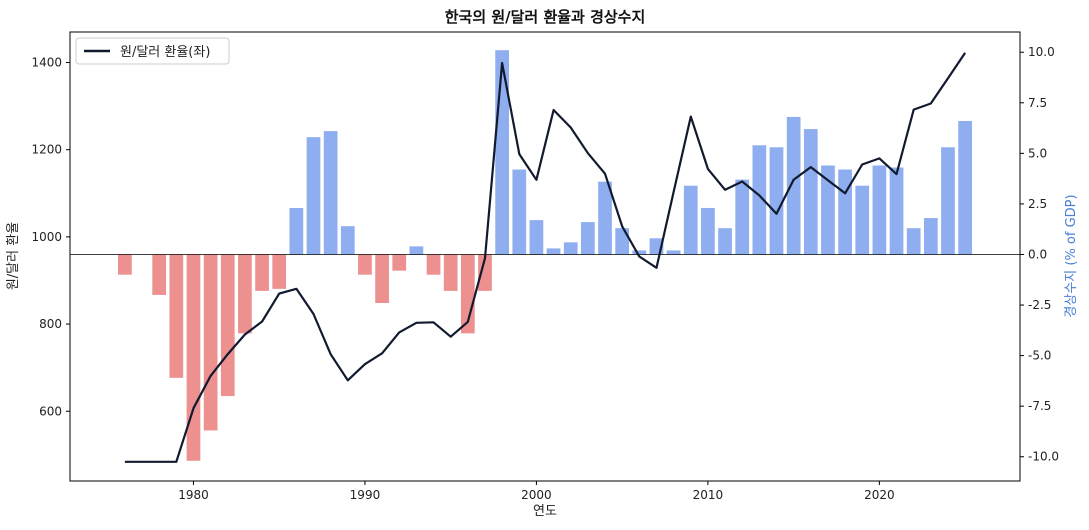 This screenshot has width=1089, height=530. Describe the element at coordinates (13, 256) in the screenshot. I see `y-left-axis-label: 원/달러 환율` at that location.